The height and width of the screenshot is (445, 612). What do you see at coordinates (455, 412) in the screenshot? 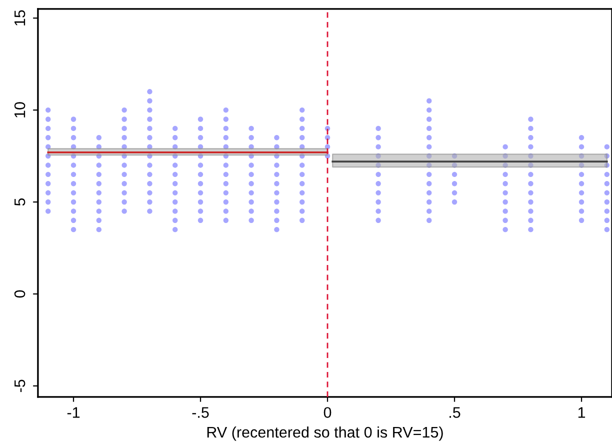
I see `x-tick-label: .5` at bounding box center [455, 412].